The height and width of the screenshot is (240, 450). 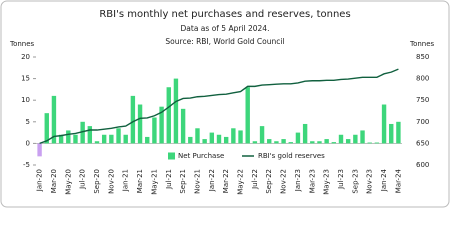 What do you see at coordinates (169, 179) in the screenshot?
I see `x-tick-label: Jul-21` at bounding box center [169, 179].